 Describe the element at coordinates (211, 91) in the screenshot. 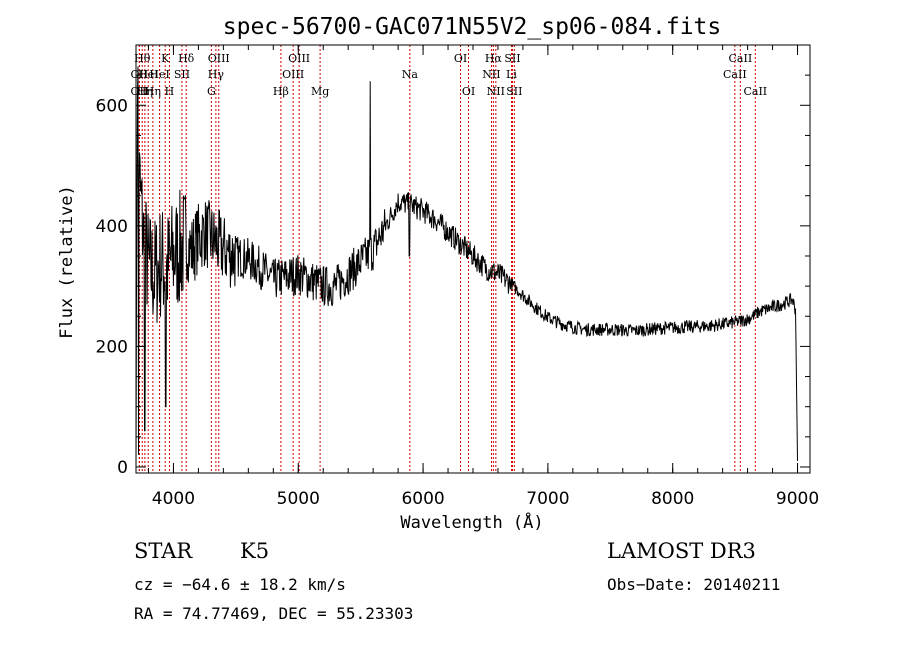

I see `line-marker-label-G: G` at that location.